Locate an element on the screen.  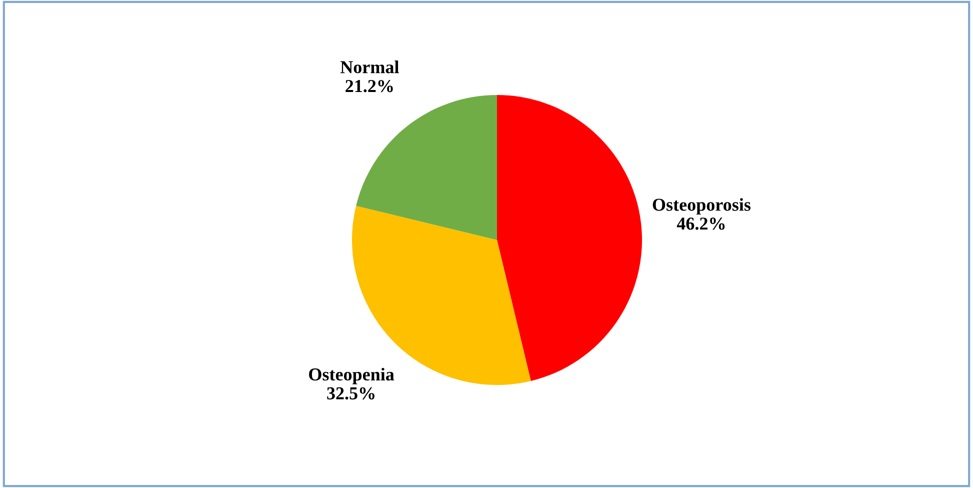
data-label: 21.2% is located at coordinates (369, 86).